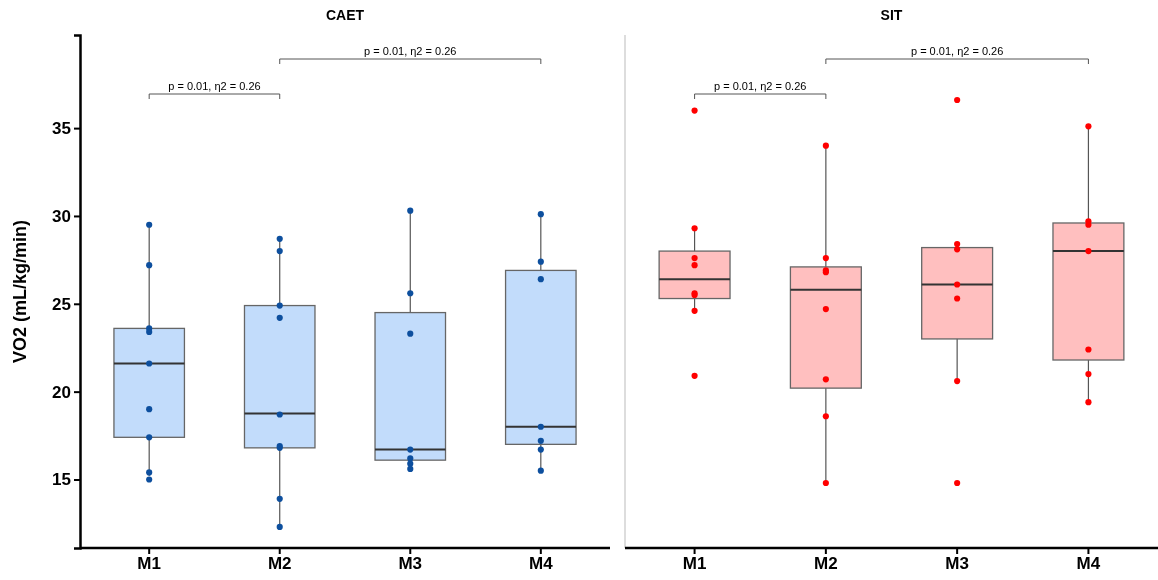 The width and height of the screenshot is (1158, 580). Describe the element at coordinates (891, 15) in the screenshot. I see `chart-title: SIT` at that location.